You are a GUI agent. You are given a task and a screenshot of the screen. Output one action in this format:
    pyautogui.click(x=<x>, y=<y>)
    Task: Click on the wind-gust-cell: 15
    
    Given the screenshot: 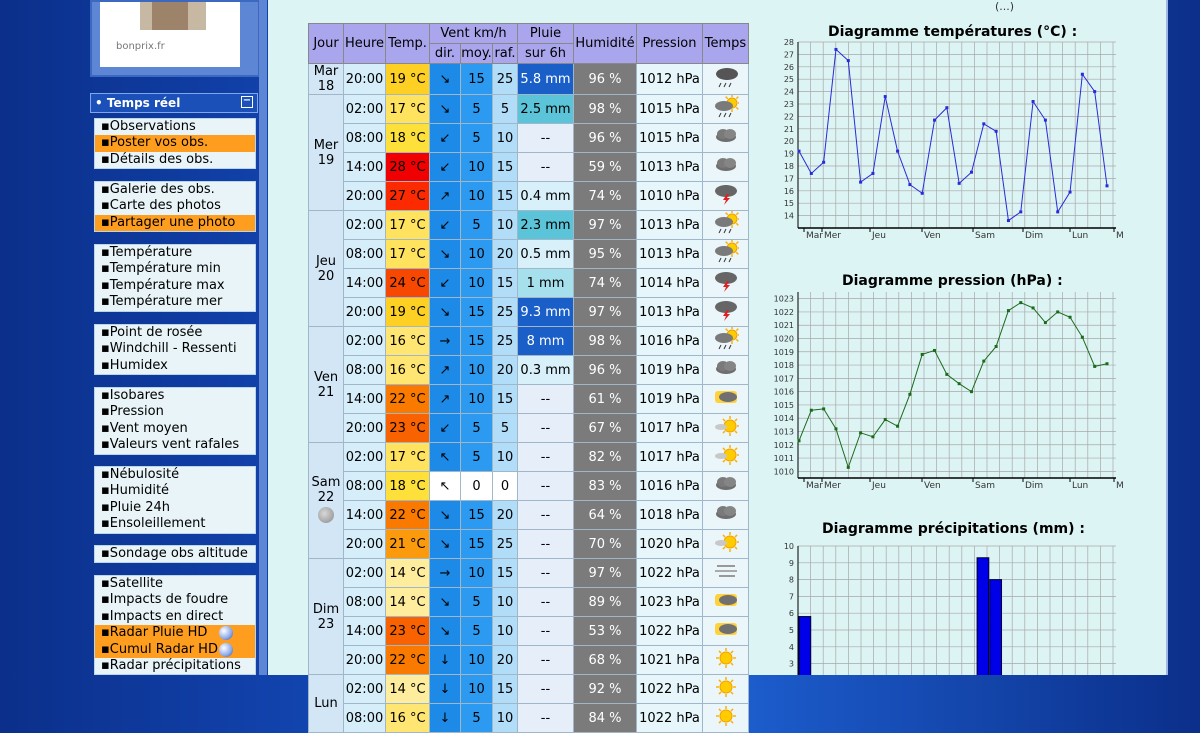 What is the action you would take?
    pyautogui.click(x=505, y=196)
    